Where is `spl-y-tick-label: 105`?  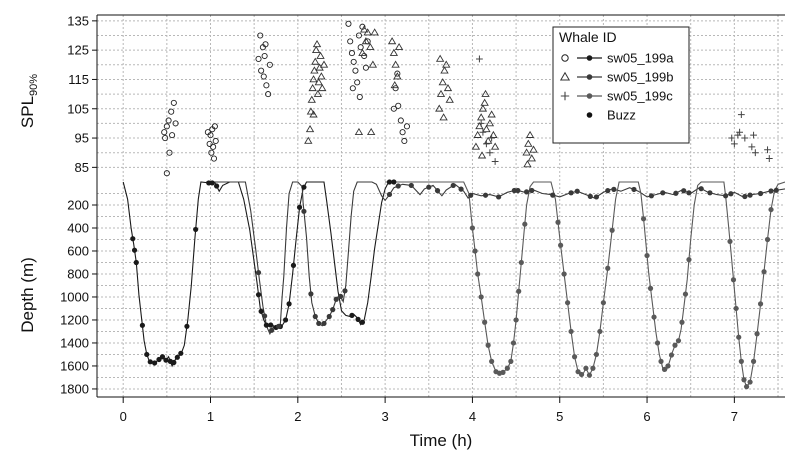 spl-y-tick-label: 105 is located at coordinates (78, 108).